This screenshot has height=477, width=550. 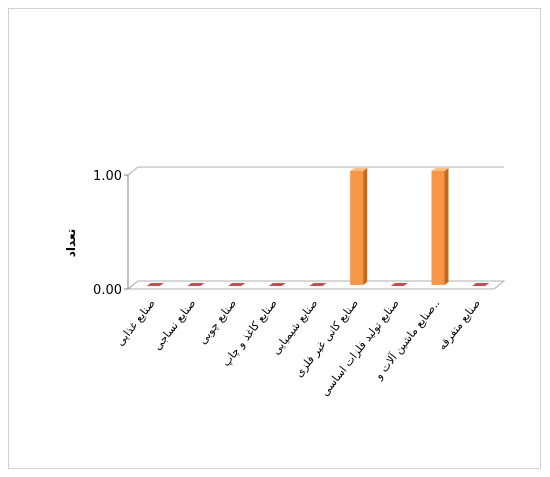 What do you see at coordinates (107, 290) in the screenshot?
I see `y-tick-label: 0.00` at bounding box center [107, 290].